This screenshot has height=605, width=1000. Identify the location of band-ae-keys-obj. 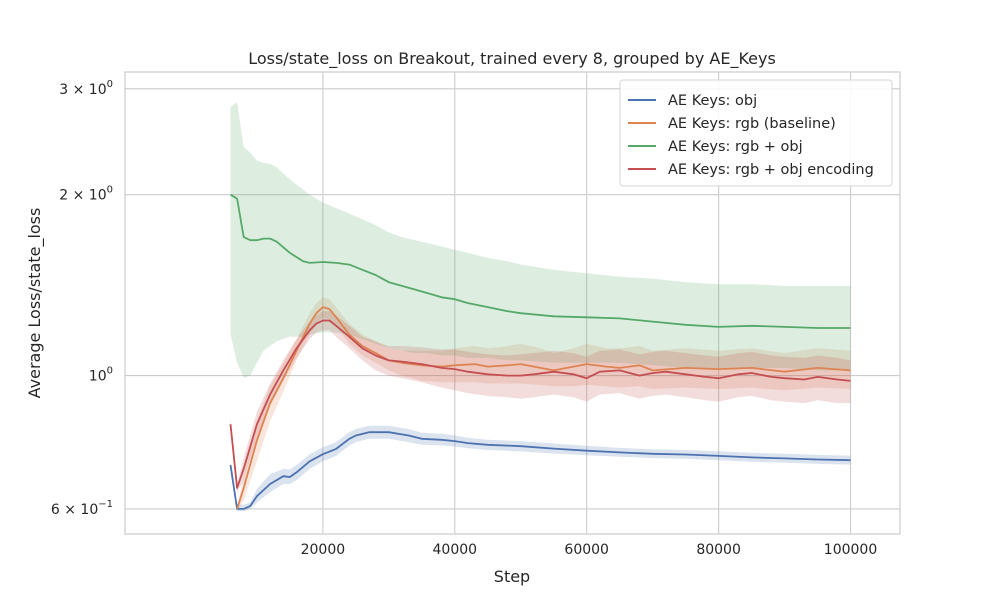
(540, 468).